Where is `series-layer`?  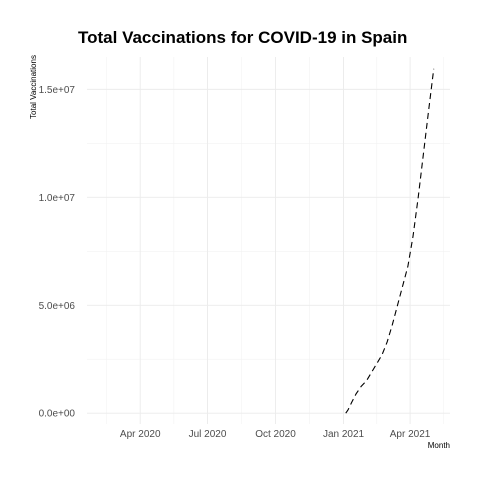
series-layer is located at coordinates (390, 241).